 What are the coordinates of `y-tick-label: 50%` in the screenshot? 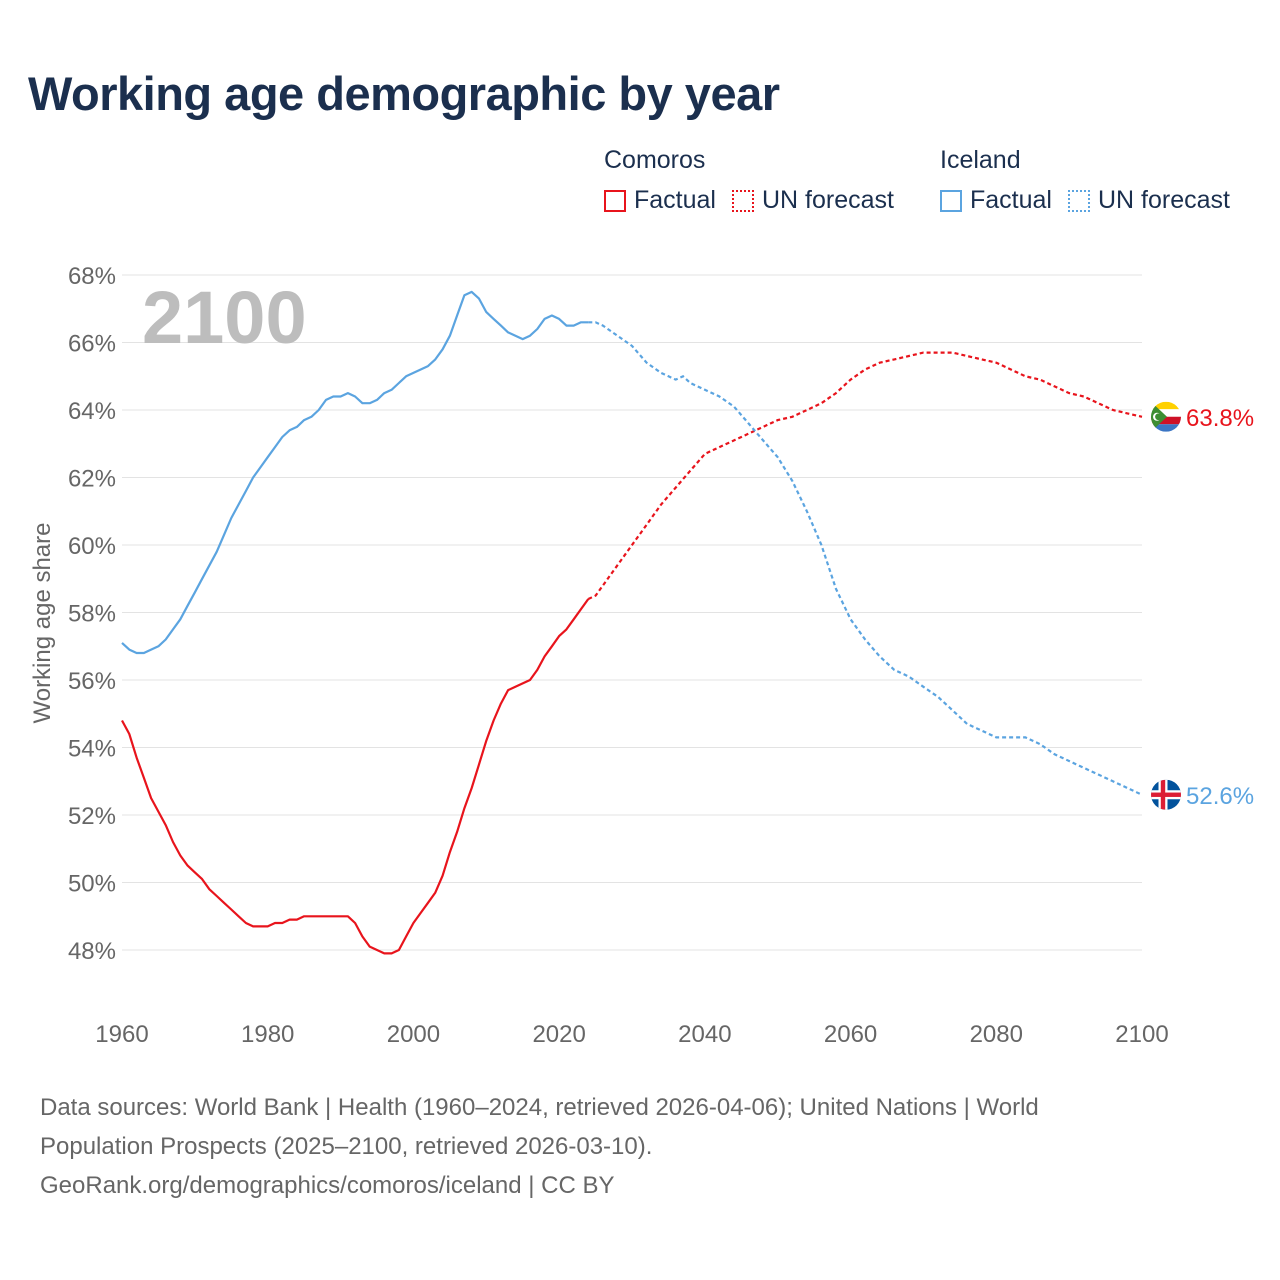 It's located at (92, 884).